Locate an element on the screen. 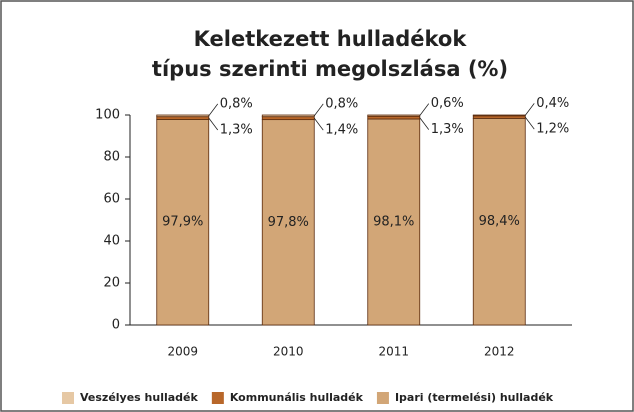  y-tick-label: 40 is located at coordinates (111, 241).